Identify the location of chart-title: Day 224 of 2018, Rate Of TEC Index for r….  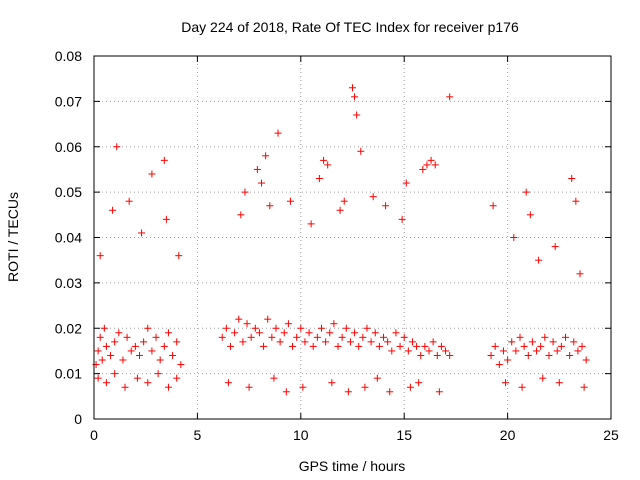
(350, 27).